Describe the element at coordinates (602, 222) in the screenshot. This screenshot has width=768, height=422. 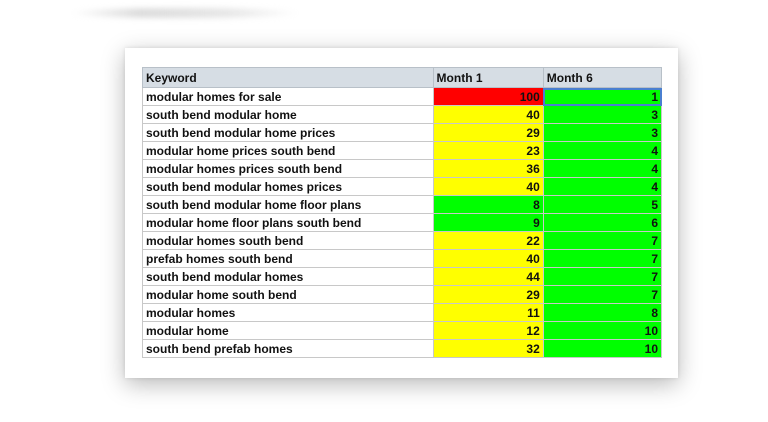
I see `month-6-rank-cell: 6` at that location.